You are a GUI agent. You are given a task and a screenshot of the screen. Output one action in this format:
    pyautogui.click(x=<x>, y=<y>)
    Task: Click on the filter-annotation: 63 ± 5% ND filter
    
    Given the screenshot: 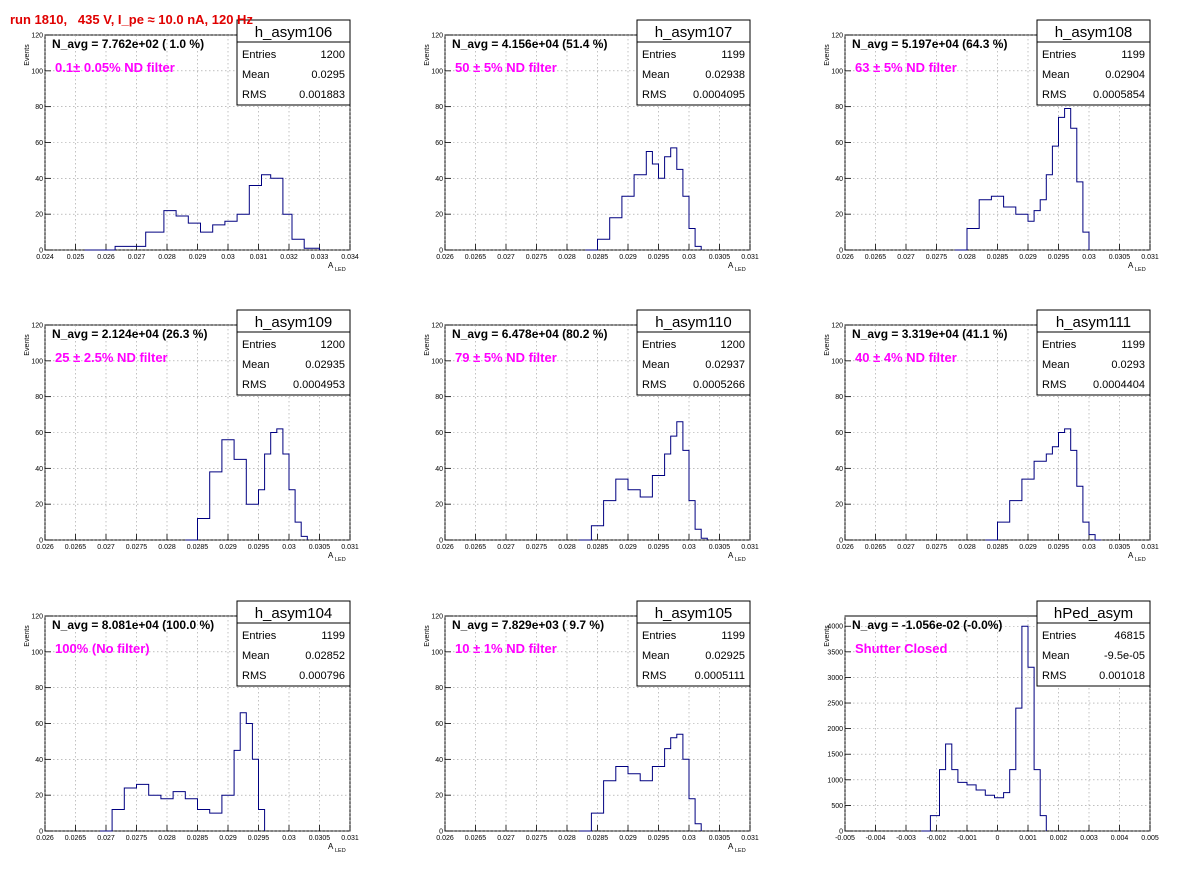 What is the action you would take?
    pyautogui.click(x=906, y=67)
    